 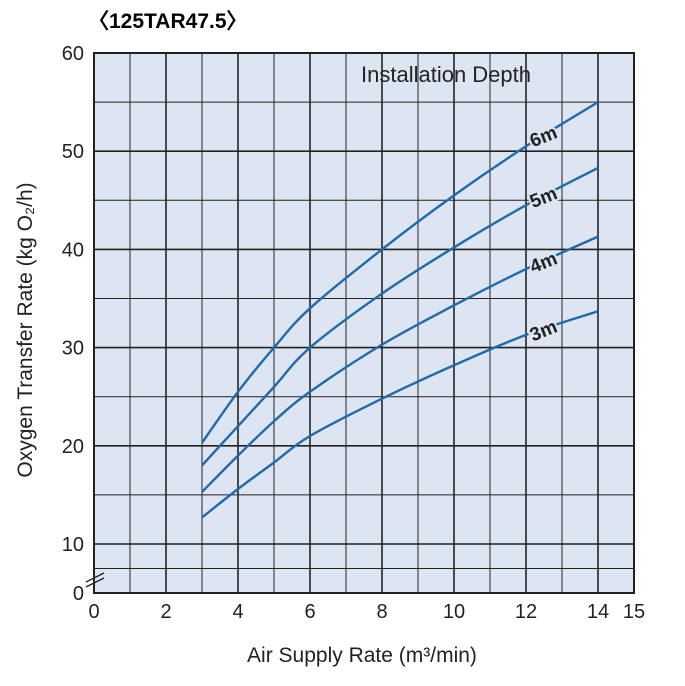 I want to click on legend-title: Installation Depth, so click(x=446, y=74).